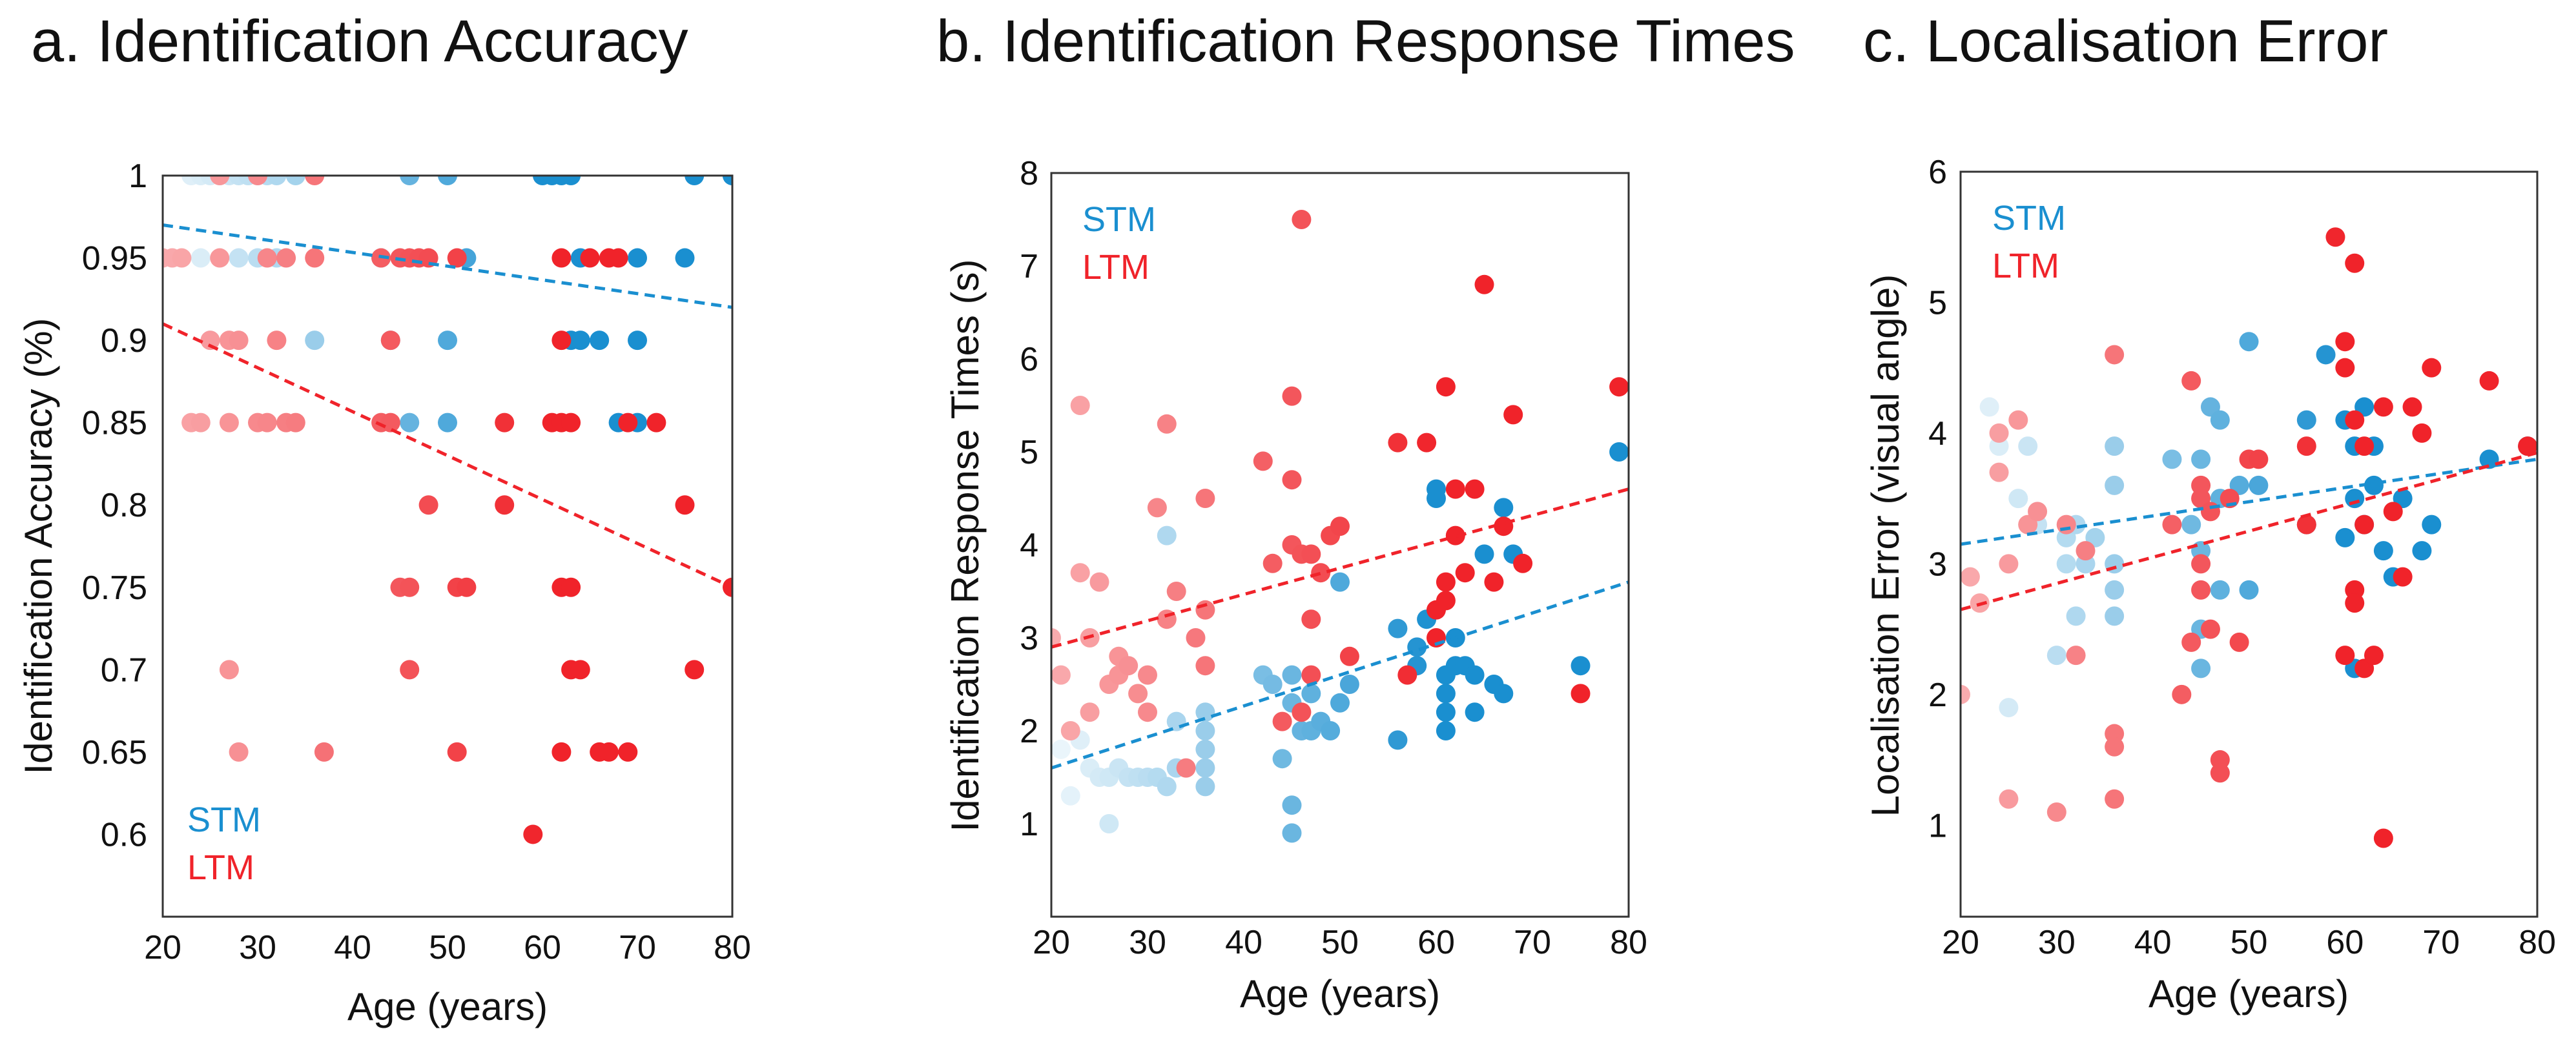  What do you see at coordinates (114, 752) in the screenshot?
I see `panel-a-y-tick-label: 0.65` at bounding box center [114, 752].